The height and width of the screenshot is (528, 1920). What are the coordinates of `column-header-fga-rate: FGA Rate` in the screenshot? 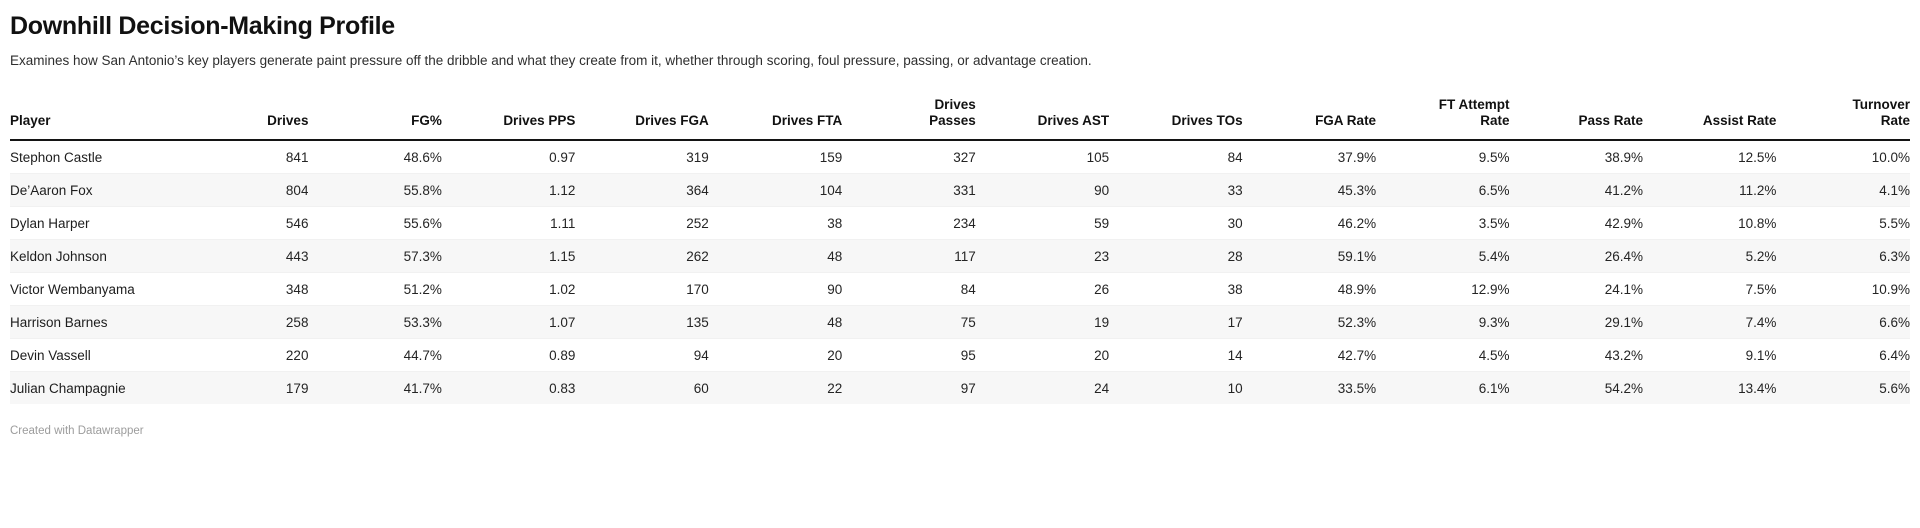 It's located at (1309, 118).